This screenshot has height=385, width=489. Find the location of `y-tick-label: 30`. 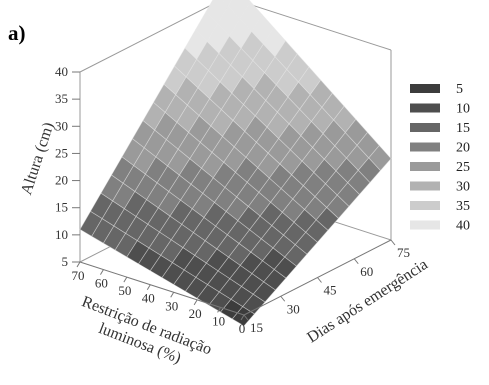

y-tick-label: 30 is located at coordinates (293, 308).